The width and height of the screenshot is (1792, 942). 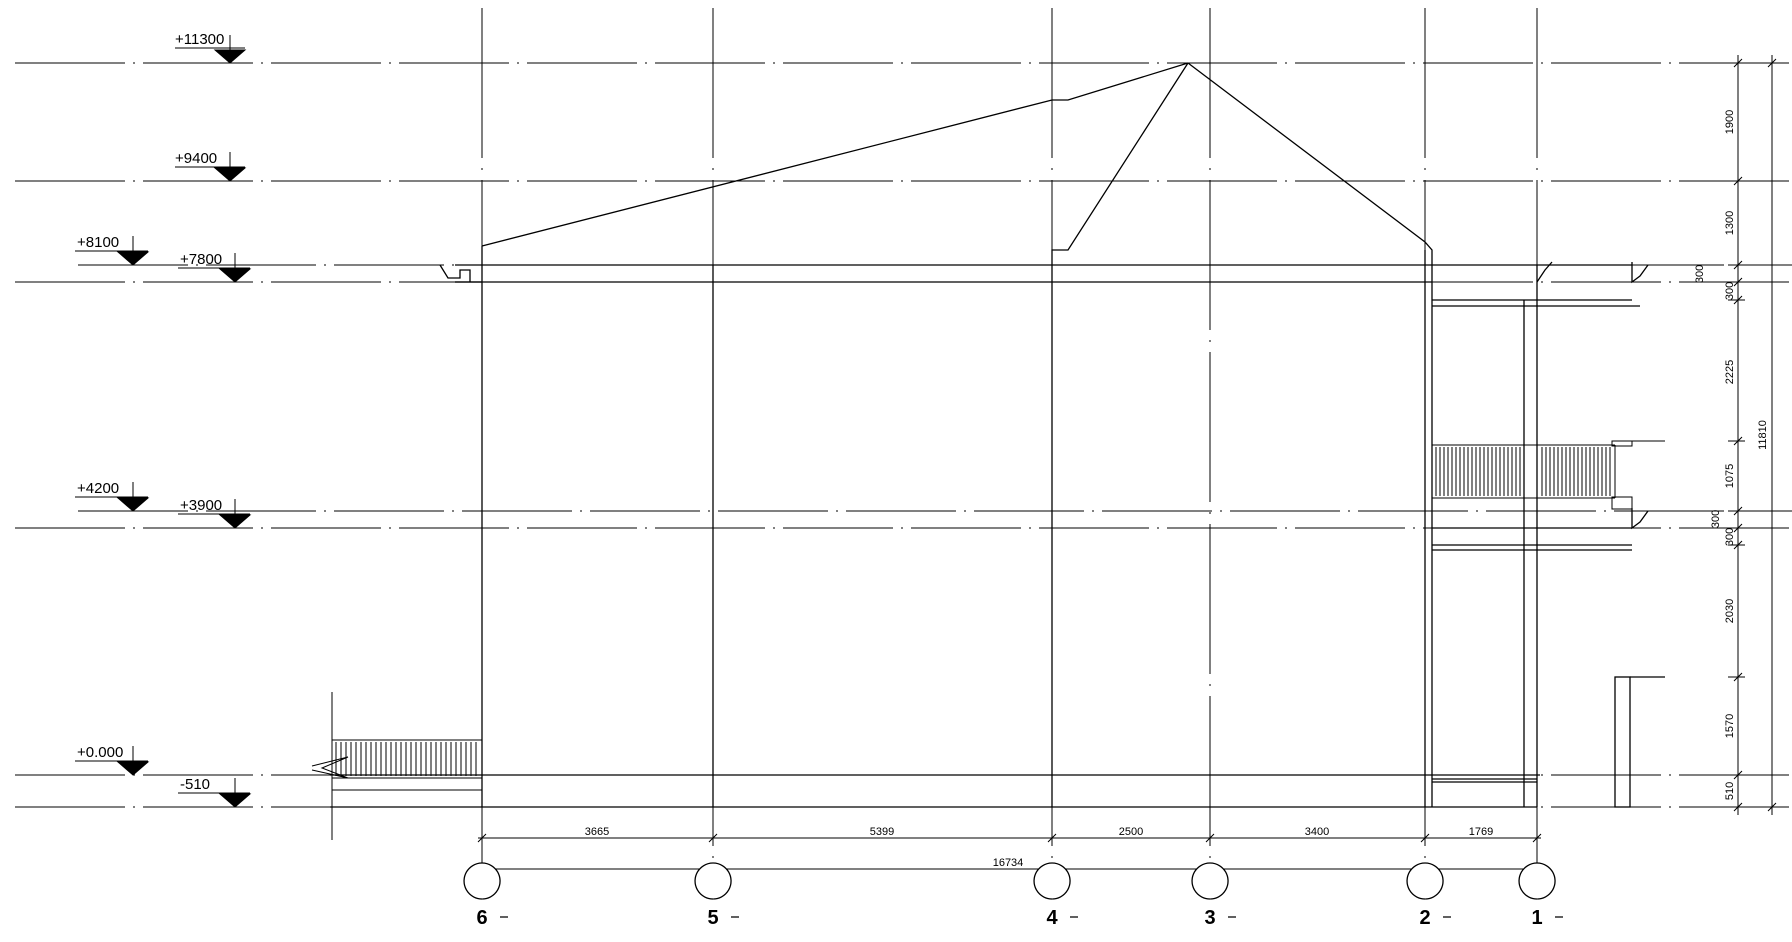 I want to click on dim-total-horizontal: 16734, so click(x=1008, y=863).